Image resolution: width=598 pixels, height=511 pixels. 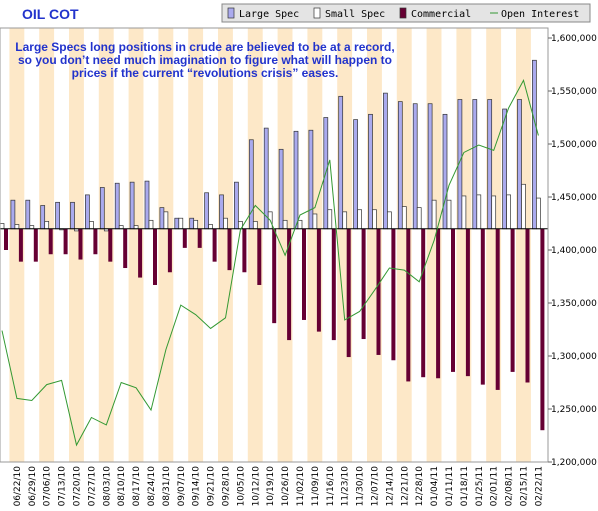 What do you see at coordinates (361, 486) in the screenshot?
I see `x-tick-label: 11/30/10` at bounding box center [361, 486].